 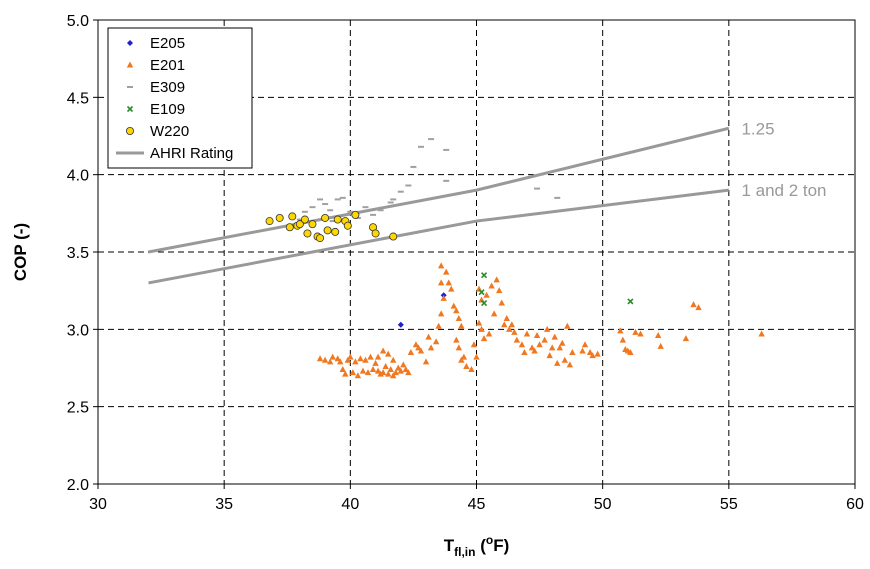 What do you see at coordinates (130, 43) in the screenshot?
I see `legend-swatch-e205` at bounding box center [130, 43].